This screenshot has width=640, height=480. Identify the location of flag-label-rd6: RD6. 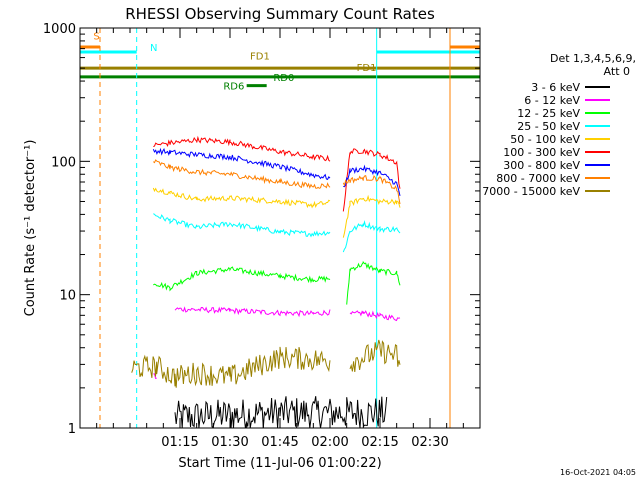
(233, 87).